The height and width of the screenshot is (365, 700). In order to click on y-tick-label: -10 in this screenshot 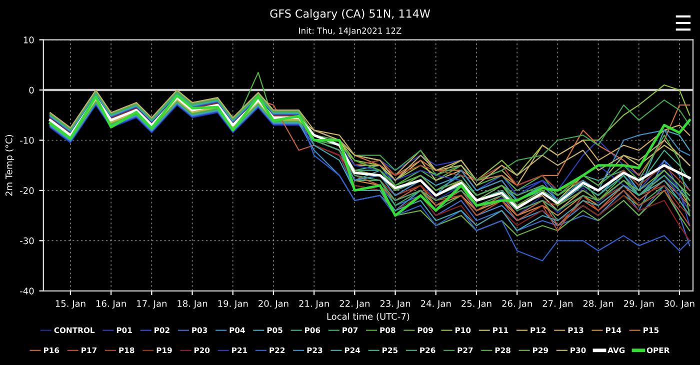, I will do `click(27, 140)`.